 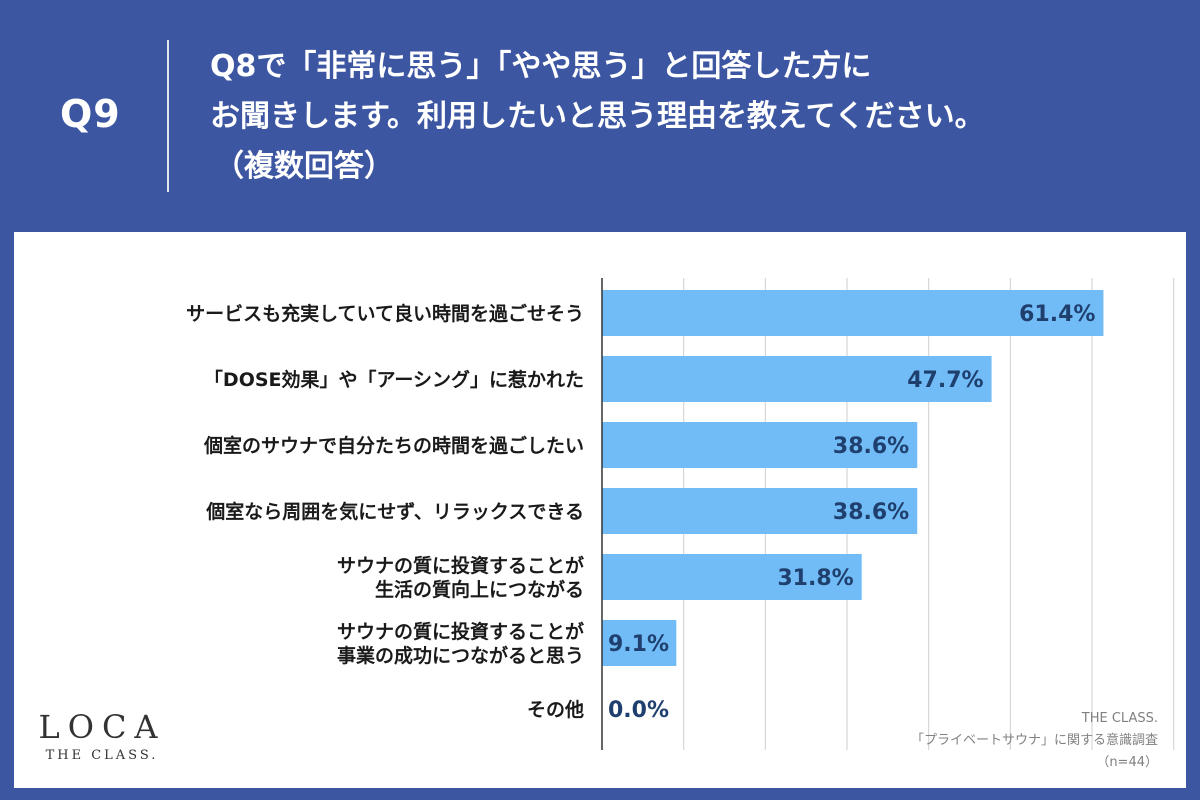 I want to click on value-label: 61.4%, so click(x=1057, y=314).